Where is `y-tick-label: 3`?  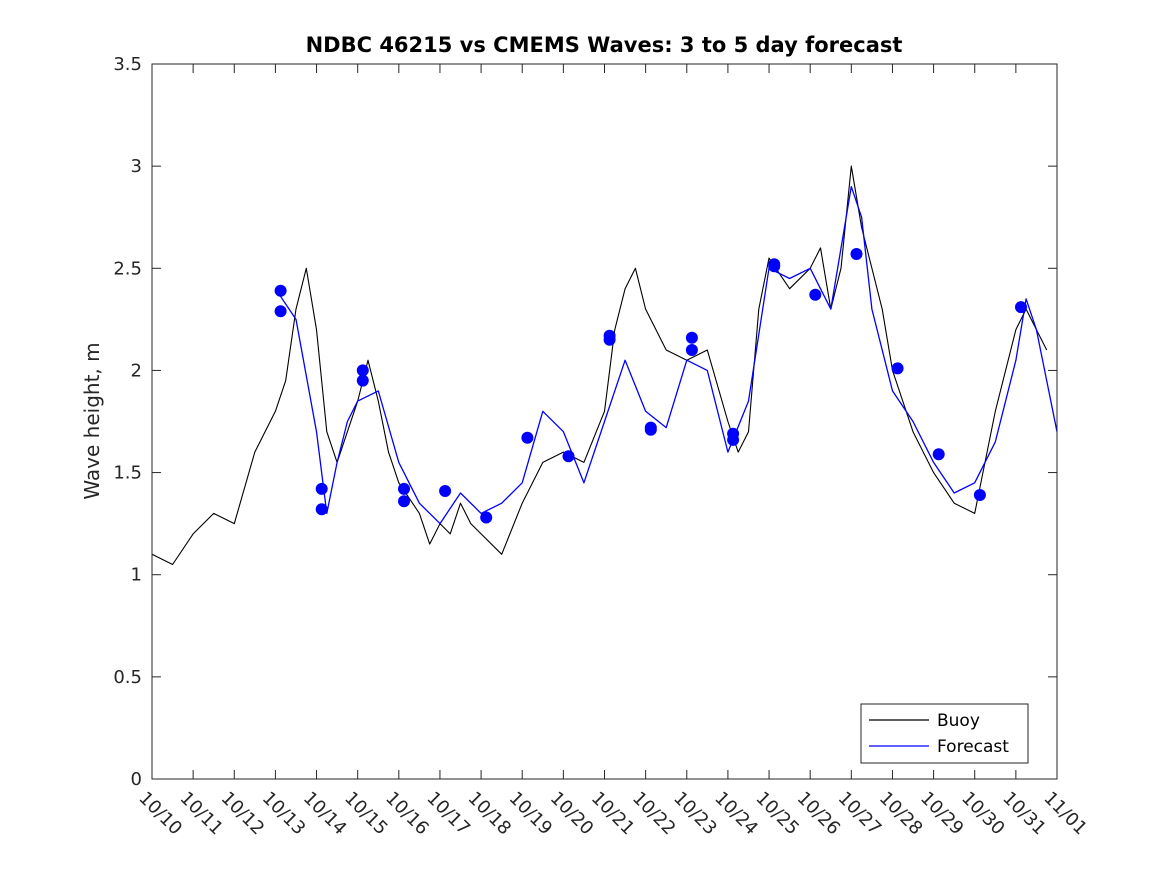 y-tick-label: 3 is located at coordinates (136, 166).